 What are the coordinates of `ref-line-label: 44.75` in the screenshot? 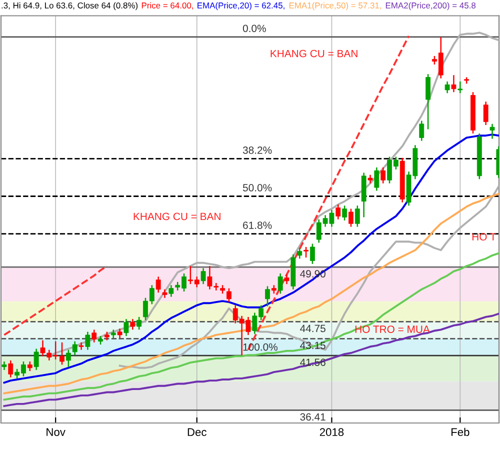 It's located at (313, 328).